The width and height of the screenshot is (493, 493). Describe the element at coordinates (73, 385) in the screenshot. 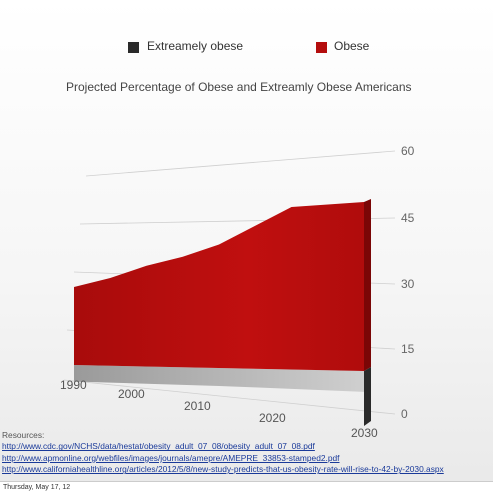

I see `x-tick-label-1990: 1990` at that location.